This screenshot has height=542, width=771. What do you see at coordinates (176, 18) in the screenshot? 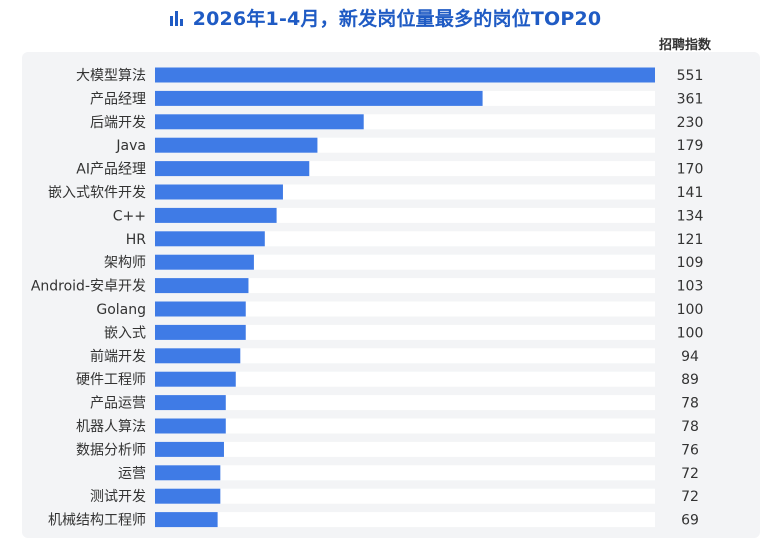
I see `bar-chart-icon` at bounding box center [176, 18].